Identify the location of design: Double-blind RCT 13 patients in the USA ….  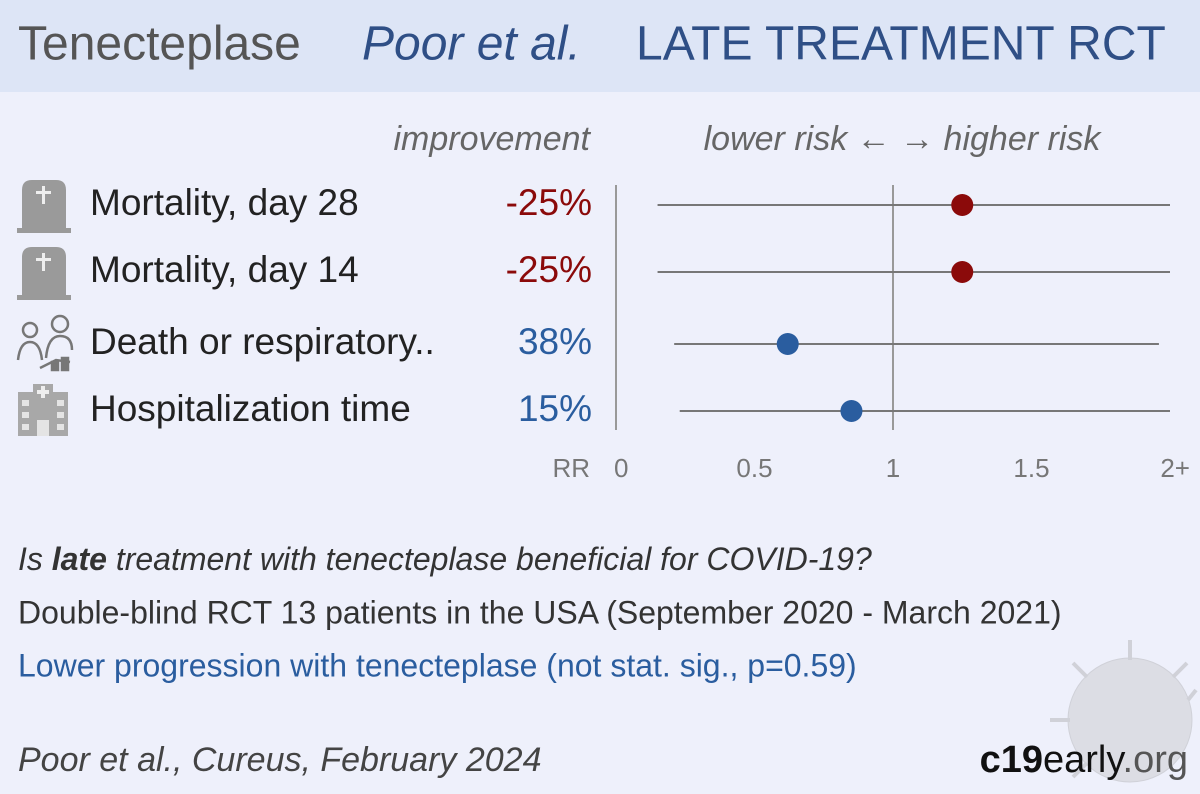
(540, 612).